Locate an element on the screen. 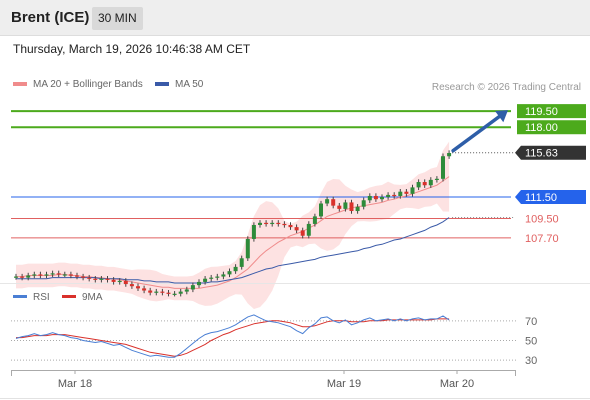  last-price-label-text: 115.63 is located at coordinates (541, 154).